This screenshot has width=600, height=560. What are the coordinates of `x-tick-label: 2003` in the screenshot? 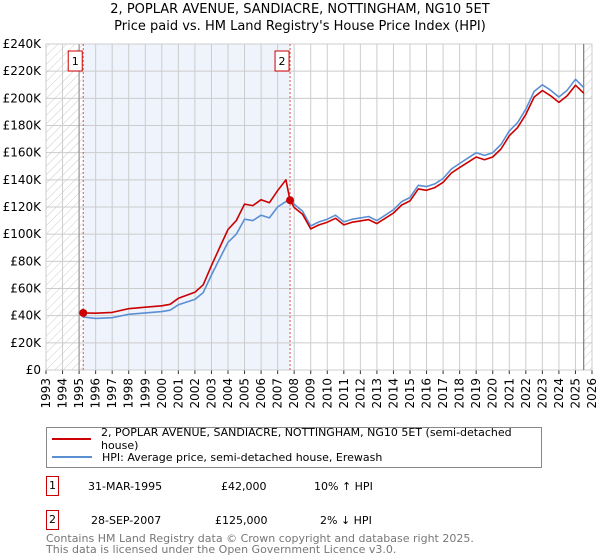 It's located at (211, 393).